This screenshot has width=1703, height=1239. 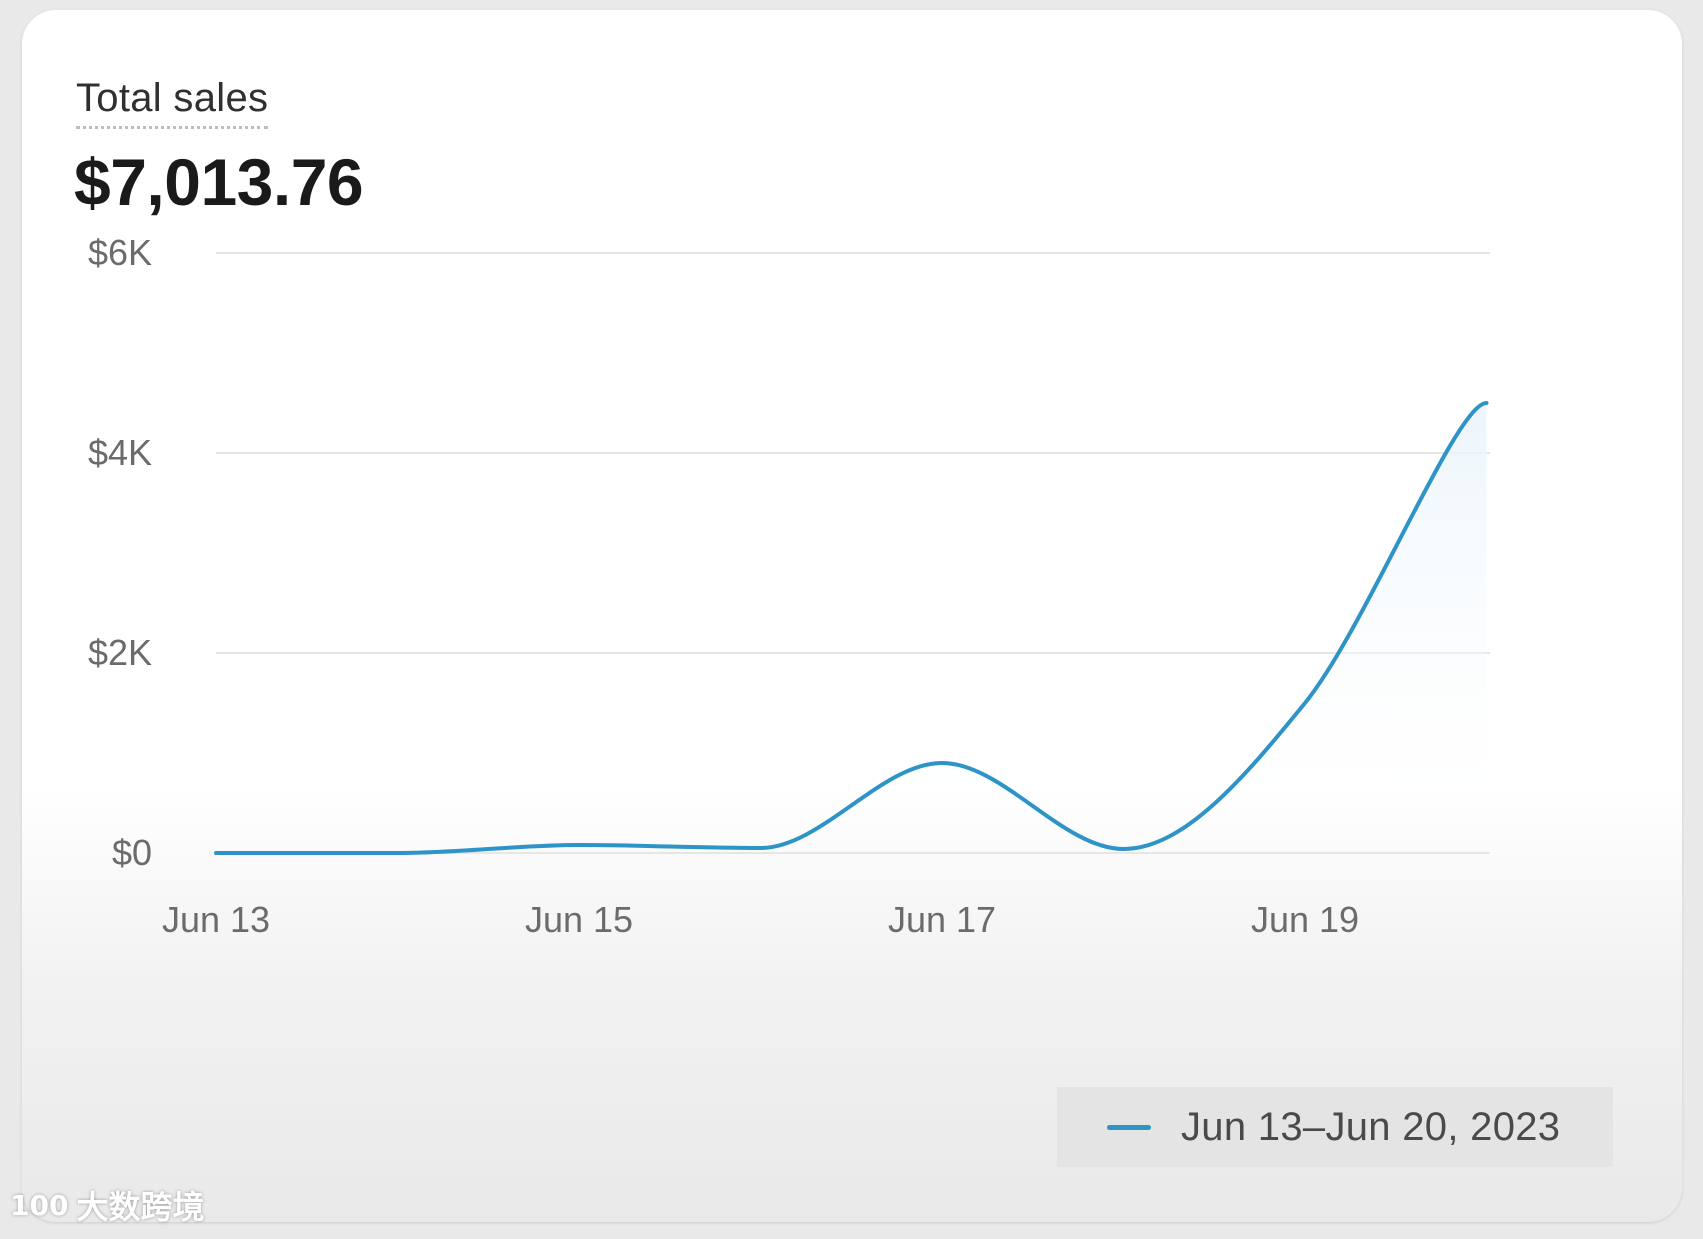 What do you see at coordinates (1305, 919) in the screenshot?
I see `x-tick-label: Jun 19` at bounding box center [1305, 919].